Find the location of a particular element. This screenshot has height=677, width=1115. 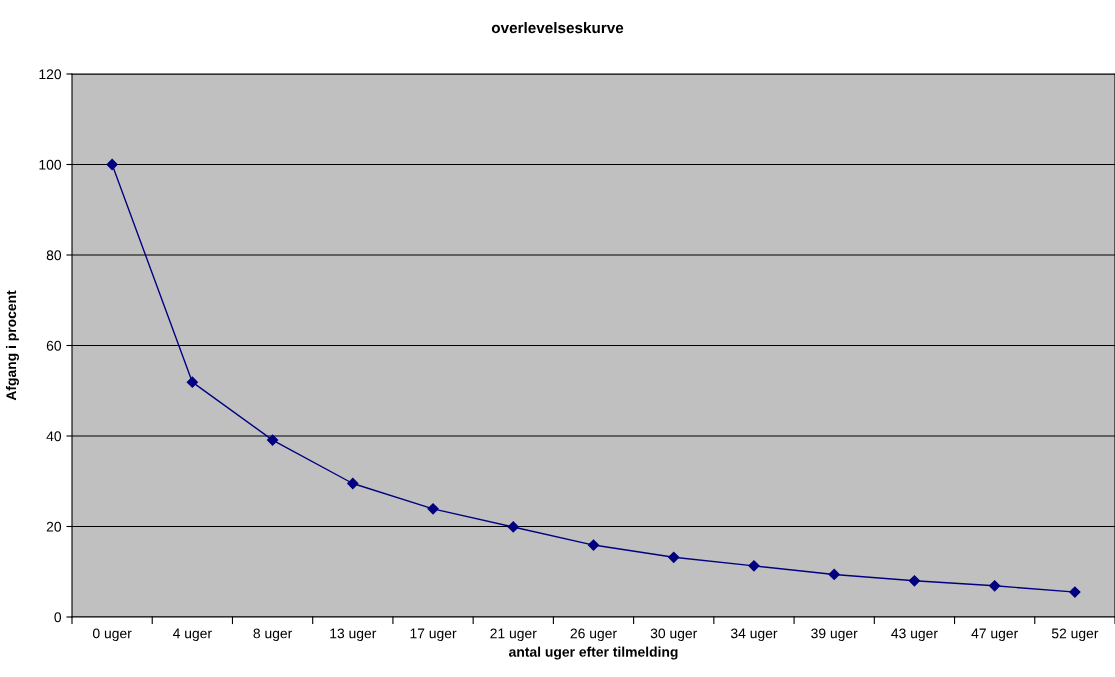

x-tick-label: 34 uger is located at coordinates (754, 635).